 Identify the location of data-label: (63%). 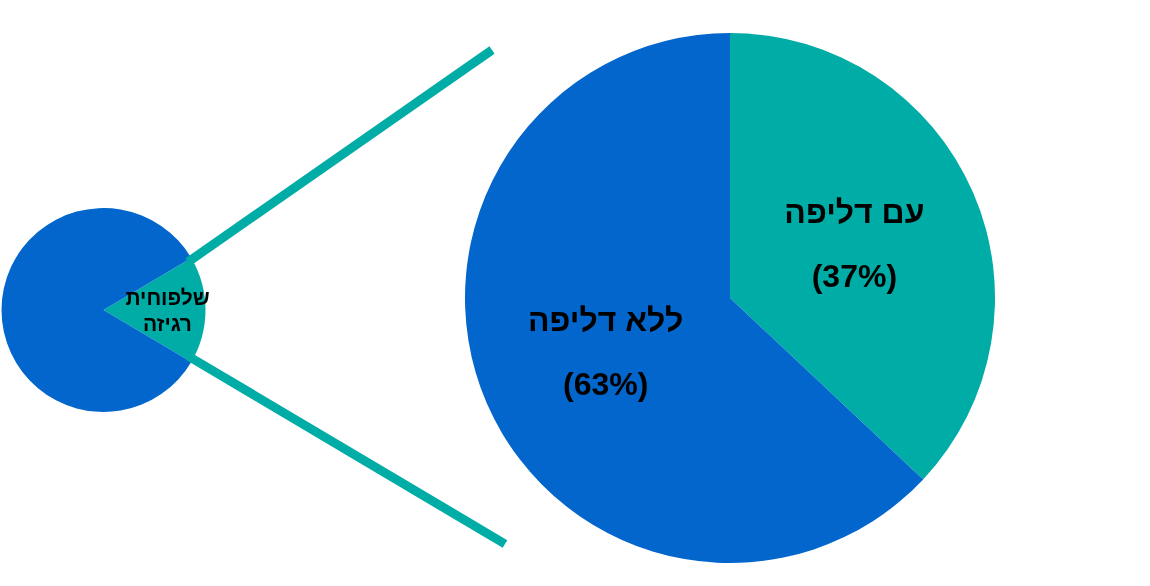
(605, 383).